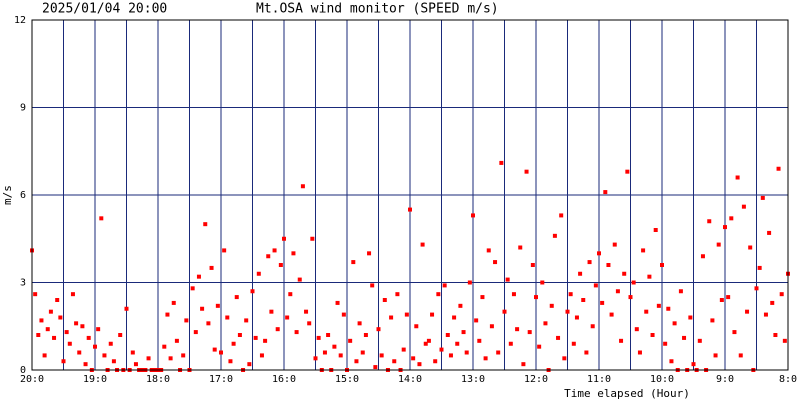  What do you see at coordinates (347, 379) in the screenshot?
I see `x-tick-label: 15:0` at bounding box center [347, 379].